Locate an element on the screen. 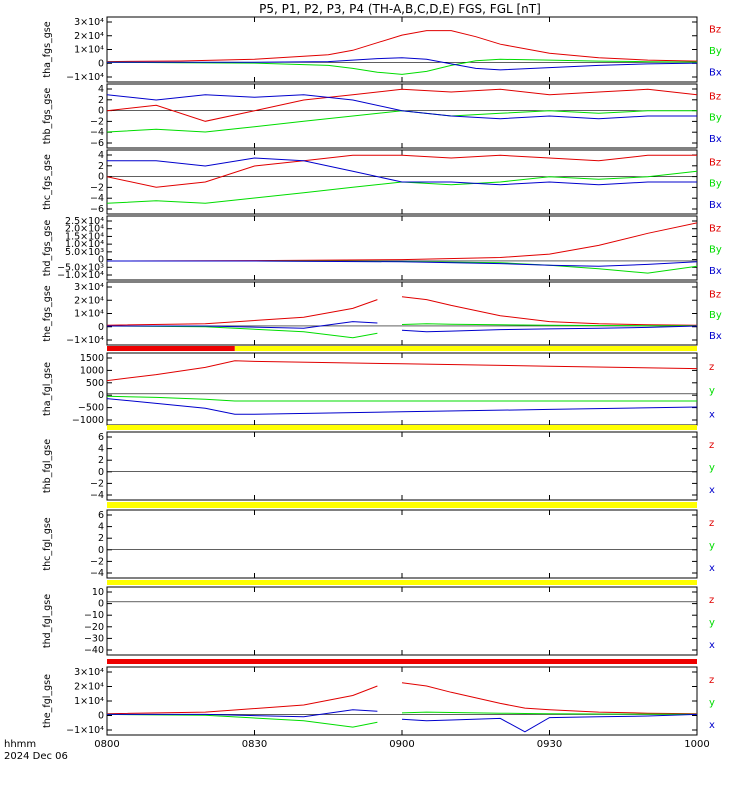 The image size is (750, 800). panel-ylabel: the_fgs_gse is located at coordinates (47, 313).